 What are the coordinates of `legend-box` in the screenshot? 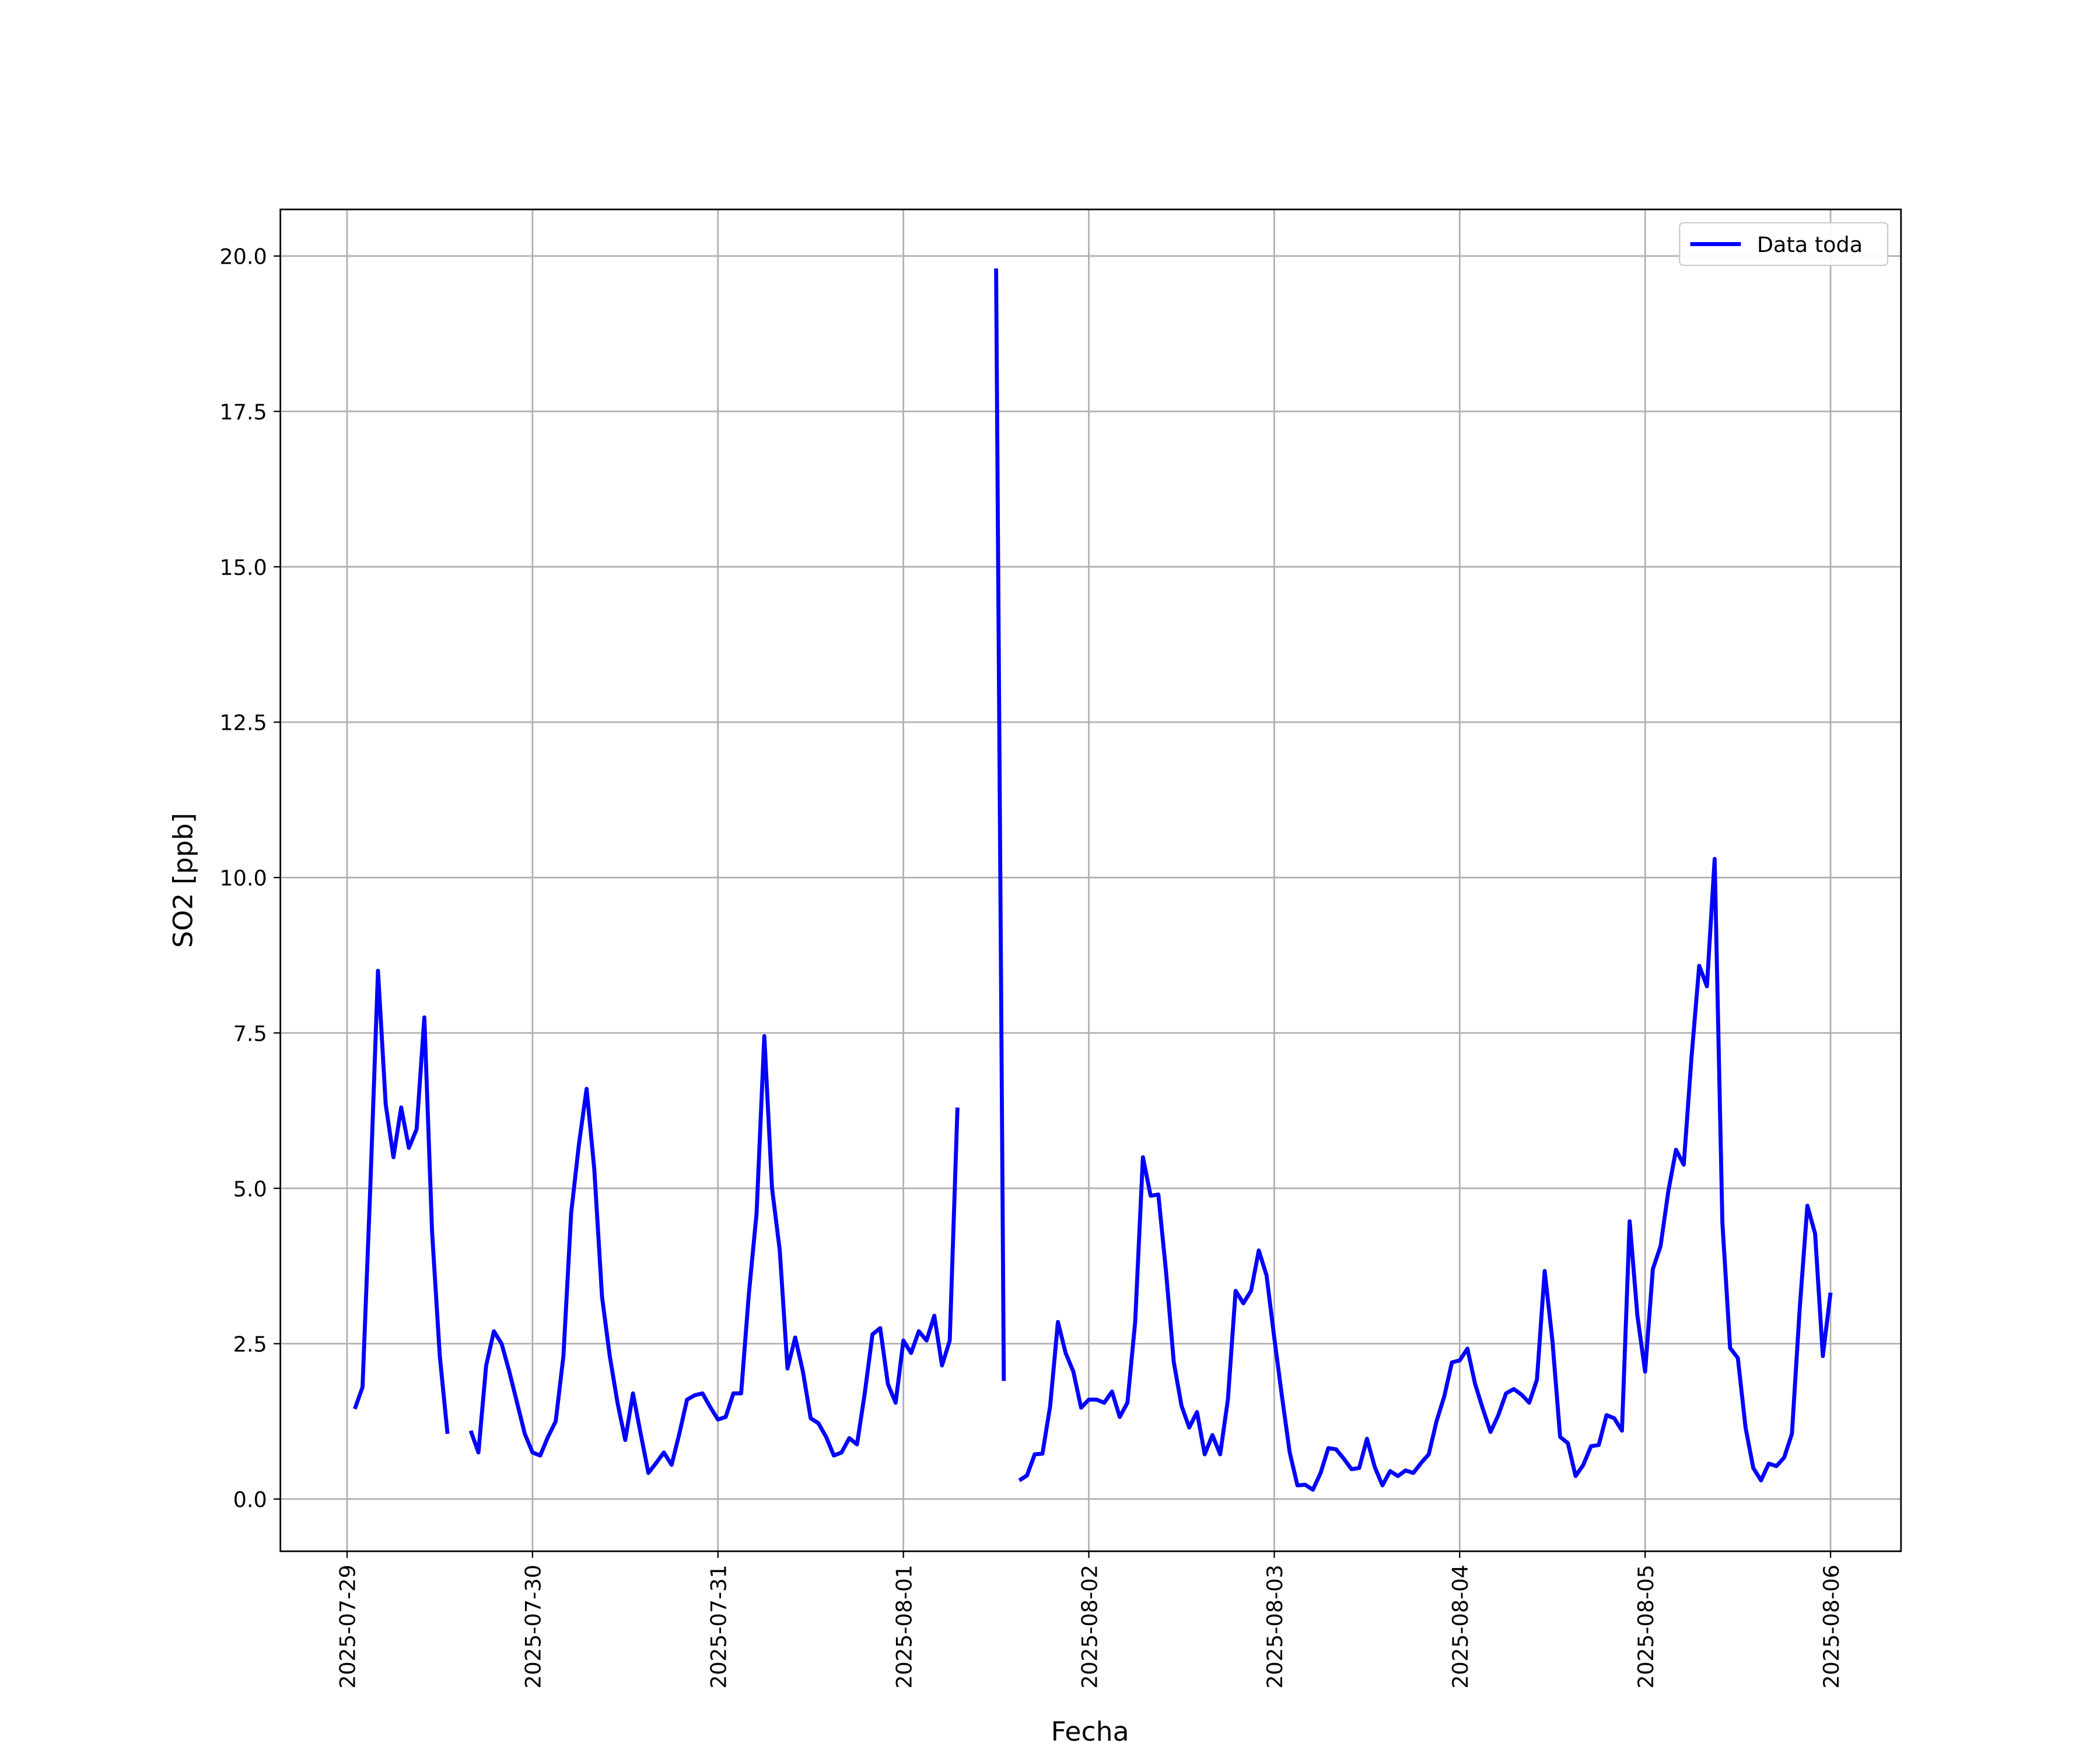 It's located at (1784, 244).